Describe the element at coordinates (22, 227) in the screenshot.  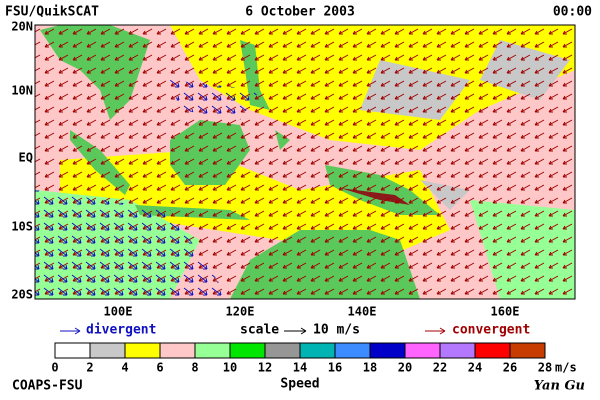
I see `lat-label: 10S` at that location.